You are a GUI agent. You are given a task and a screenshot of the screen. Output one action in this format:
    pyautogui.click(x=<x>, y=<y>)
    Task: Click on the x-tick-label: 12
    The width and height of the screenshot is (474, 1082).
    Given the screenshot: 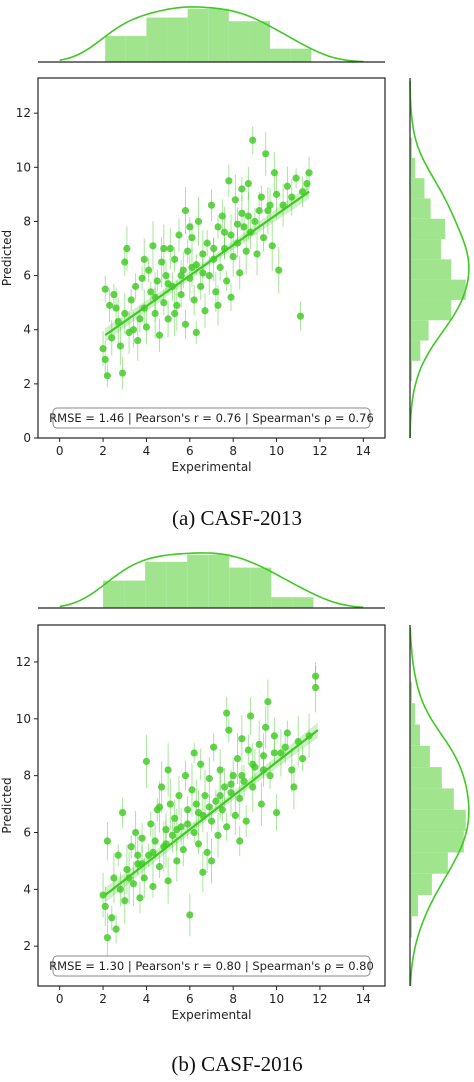 What is the action you would take?
    pyautogui.click(x=319, y=451)
    